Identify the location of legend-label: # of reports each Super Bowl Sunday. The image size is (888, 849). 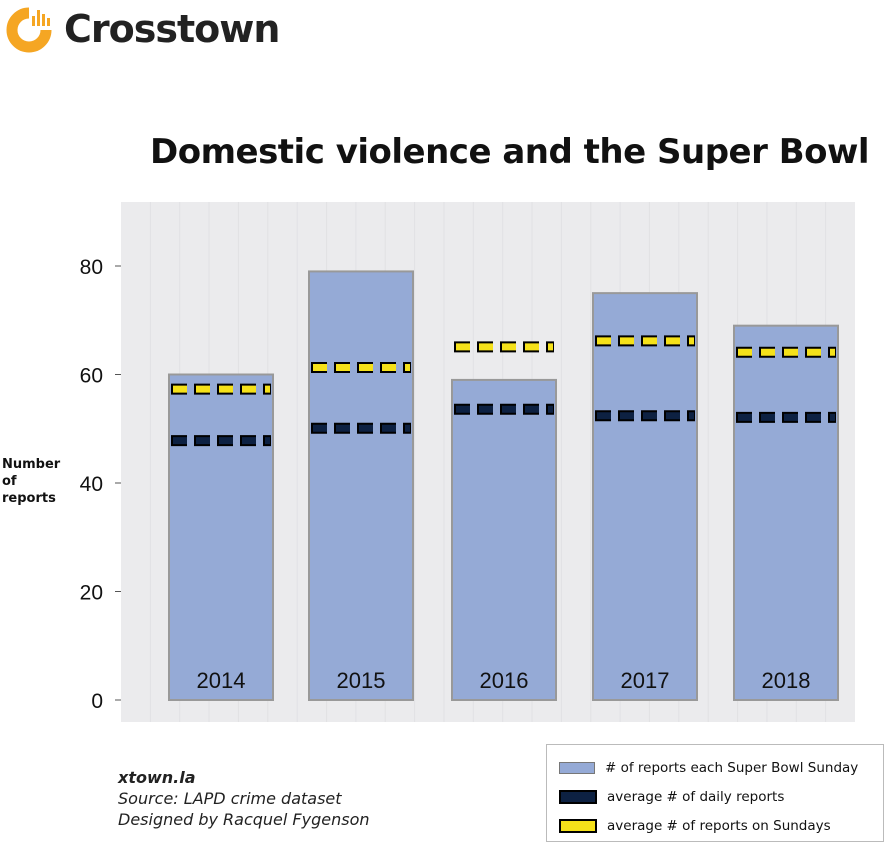
(732, 767).